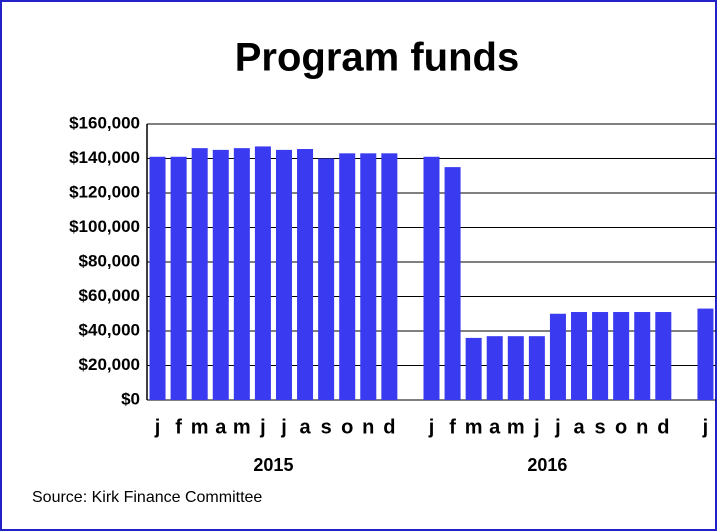 The width and height of the screenshot is (717, 531). Describe the element at coordinates (147, 497) in the screenshot. I see `source: Source: Kirk Finance Committee` at that location.